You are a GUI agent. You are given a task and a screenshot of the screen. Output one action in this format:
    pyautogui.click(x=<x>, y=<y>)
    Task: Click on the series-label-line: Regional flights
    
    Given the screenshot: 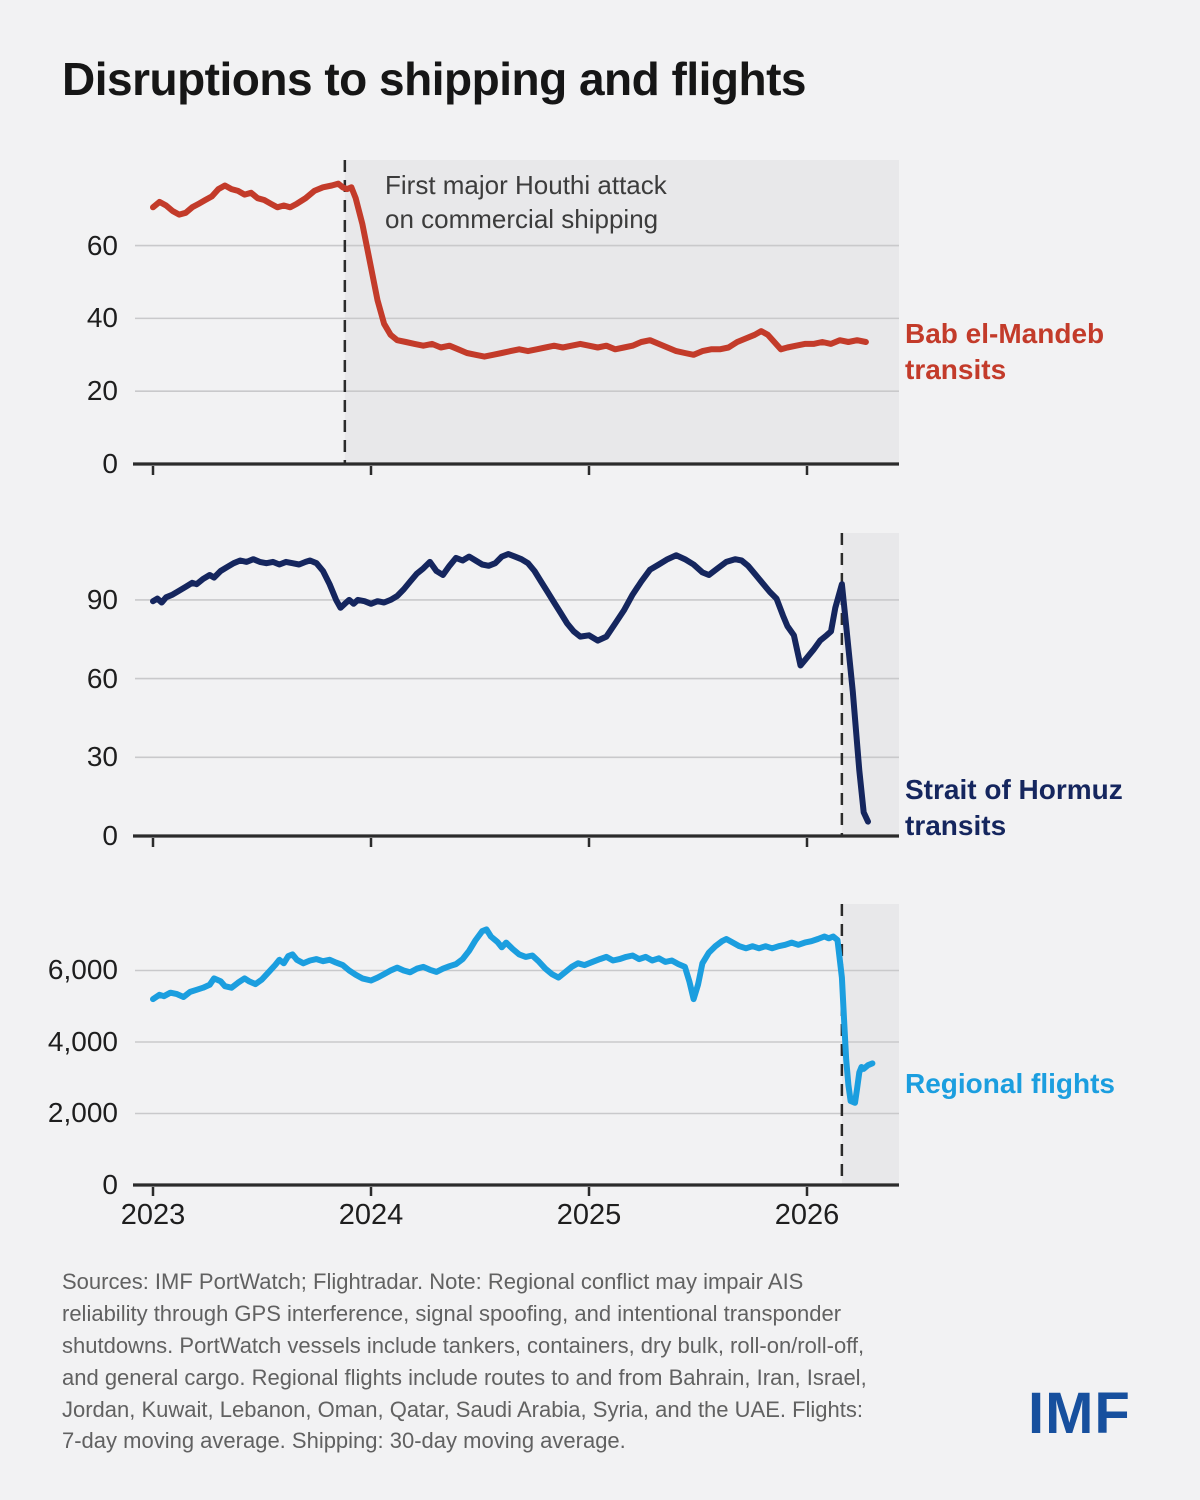 What is the action you would take?
    pyautogui.click(x=1010, y=1083)
    